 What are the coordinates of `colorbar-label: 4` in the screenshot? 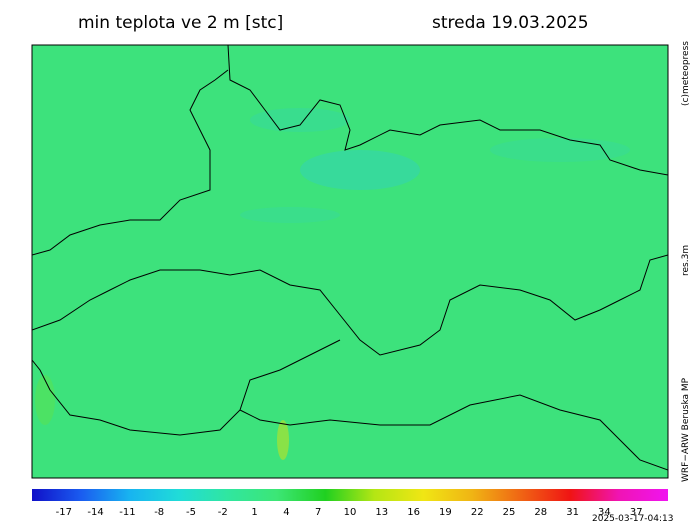 It's located at (286, 512).